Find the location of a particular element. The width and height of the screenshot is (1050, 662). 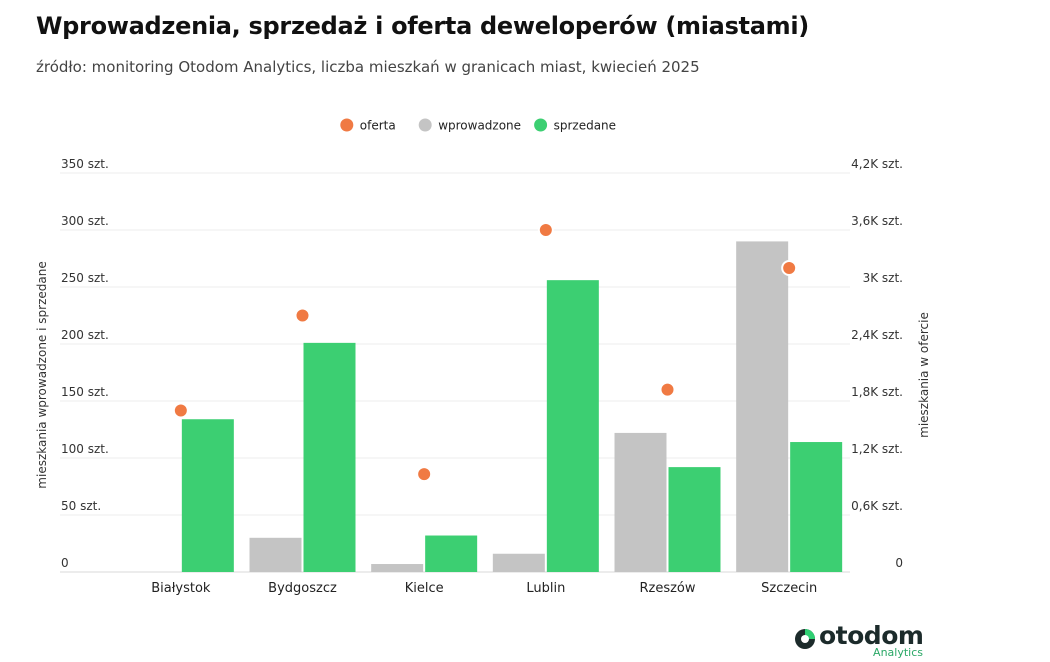

legend-marker-wprowadzone is located at coordinates (425, 125).